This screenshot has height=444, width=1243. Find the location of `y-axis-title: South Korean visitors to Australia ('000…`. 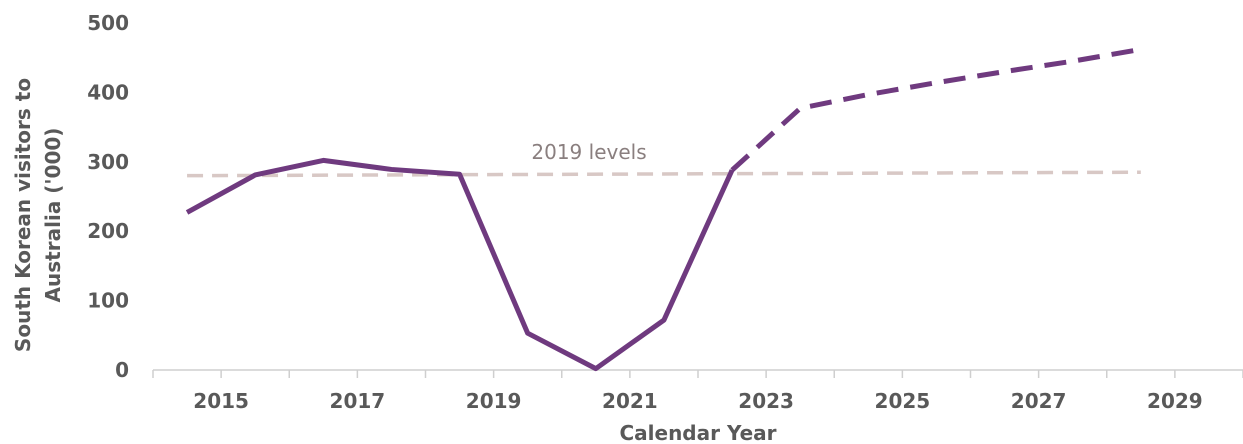

y-axis-title: South Korean visitors to Australia ('000… is located at coordinates (38, 215).